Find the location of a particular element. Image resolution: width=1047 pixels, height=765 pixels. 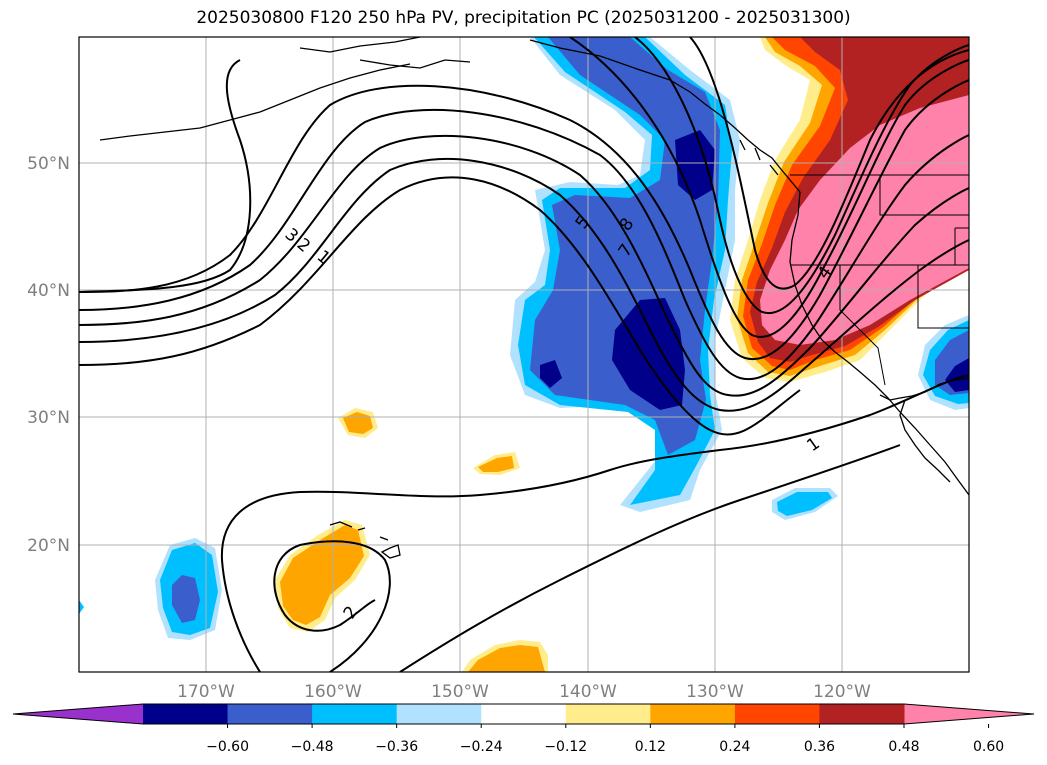

colorbar-tick-label: 0.48 is located at coordinates (903, 747).